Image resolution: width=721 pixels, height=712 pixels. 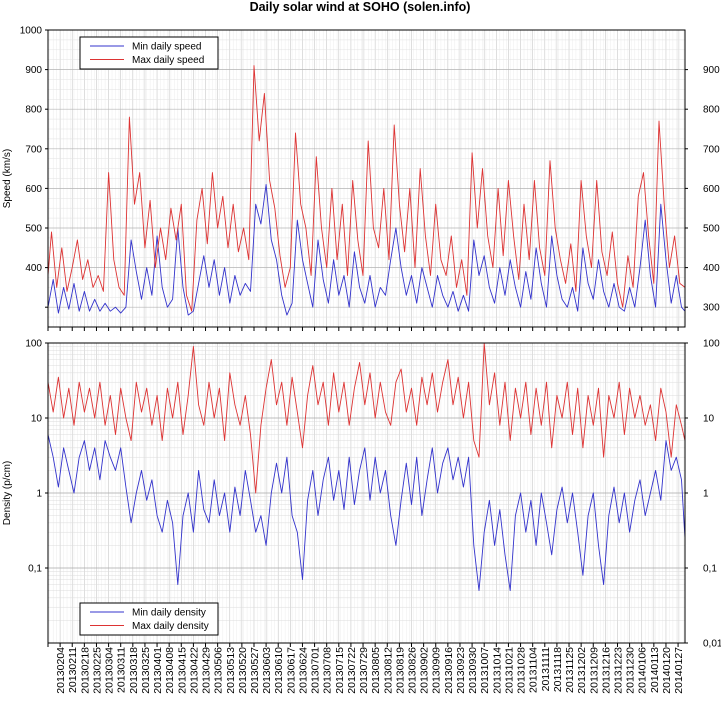 I want to click on legend-max-density: Max daily density, so click(x=149, y=626).